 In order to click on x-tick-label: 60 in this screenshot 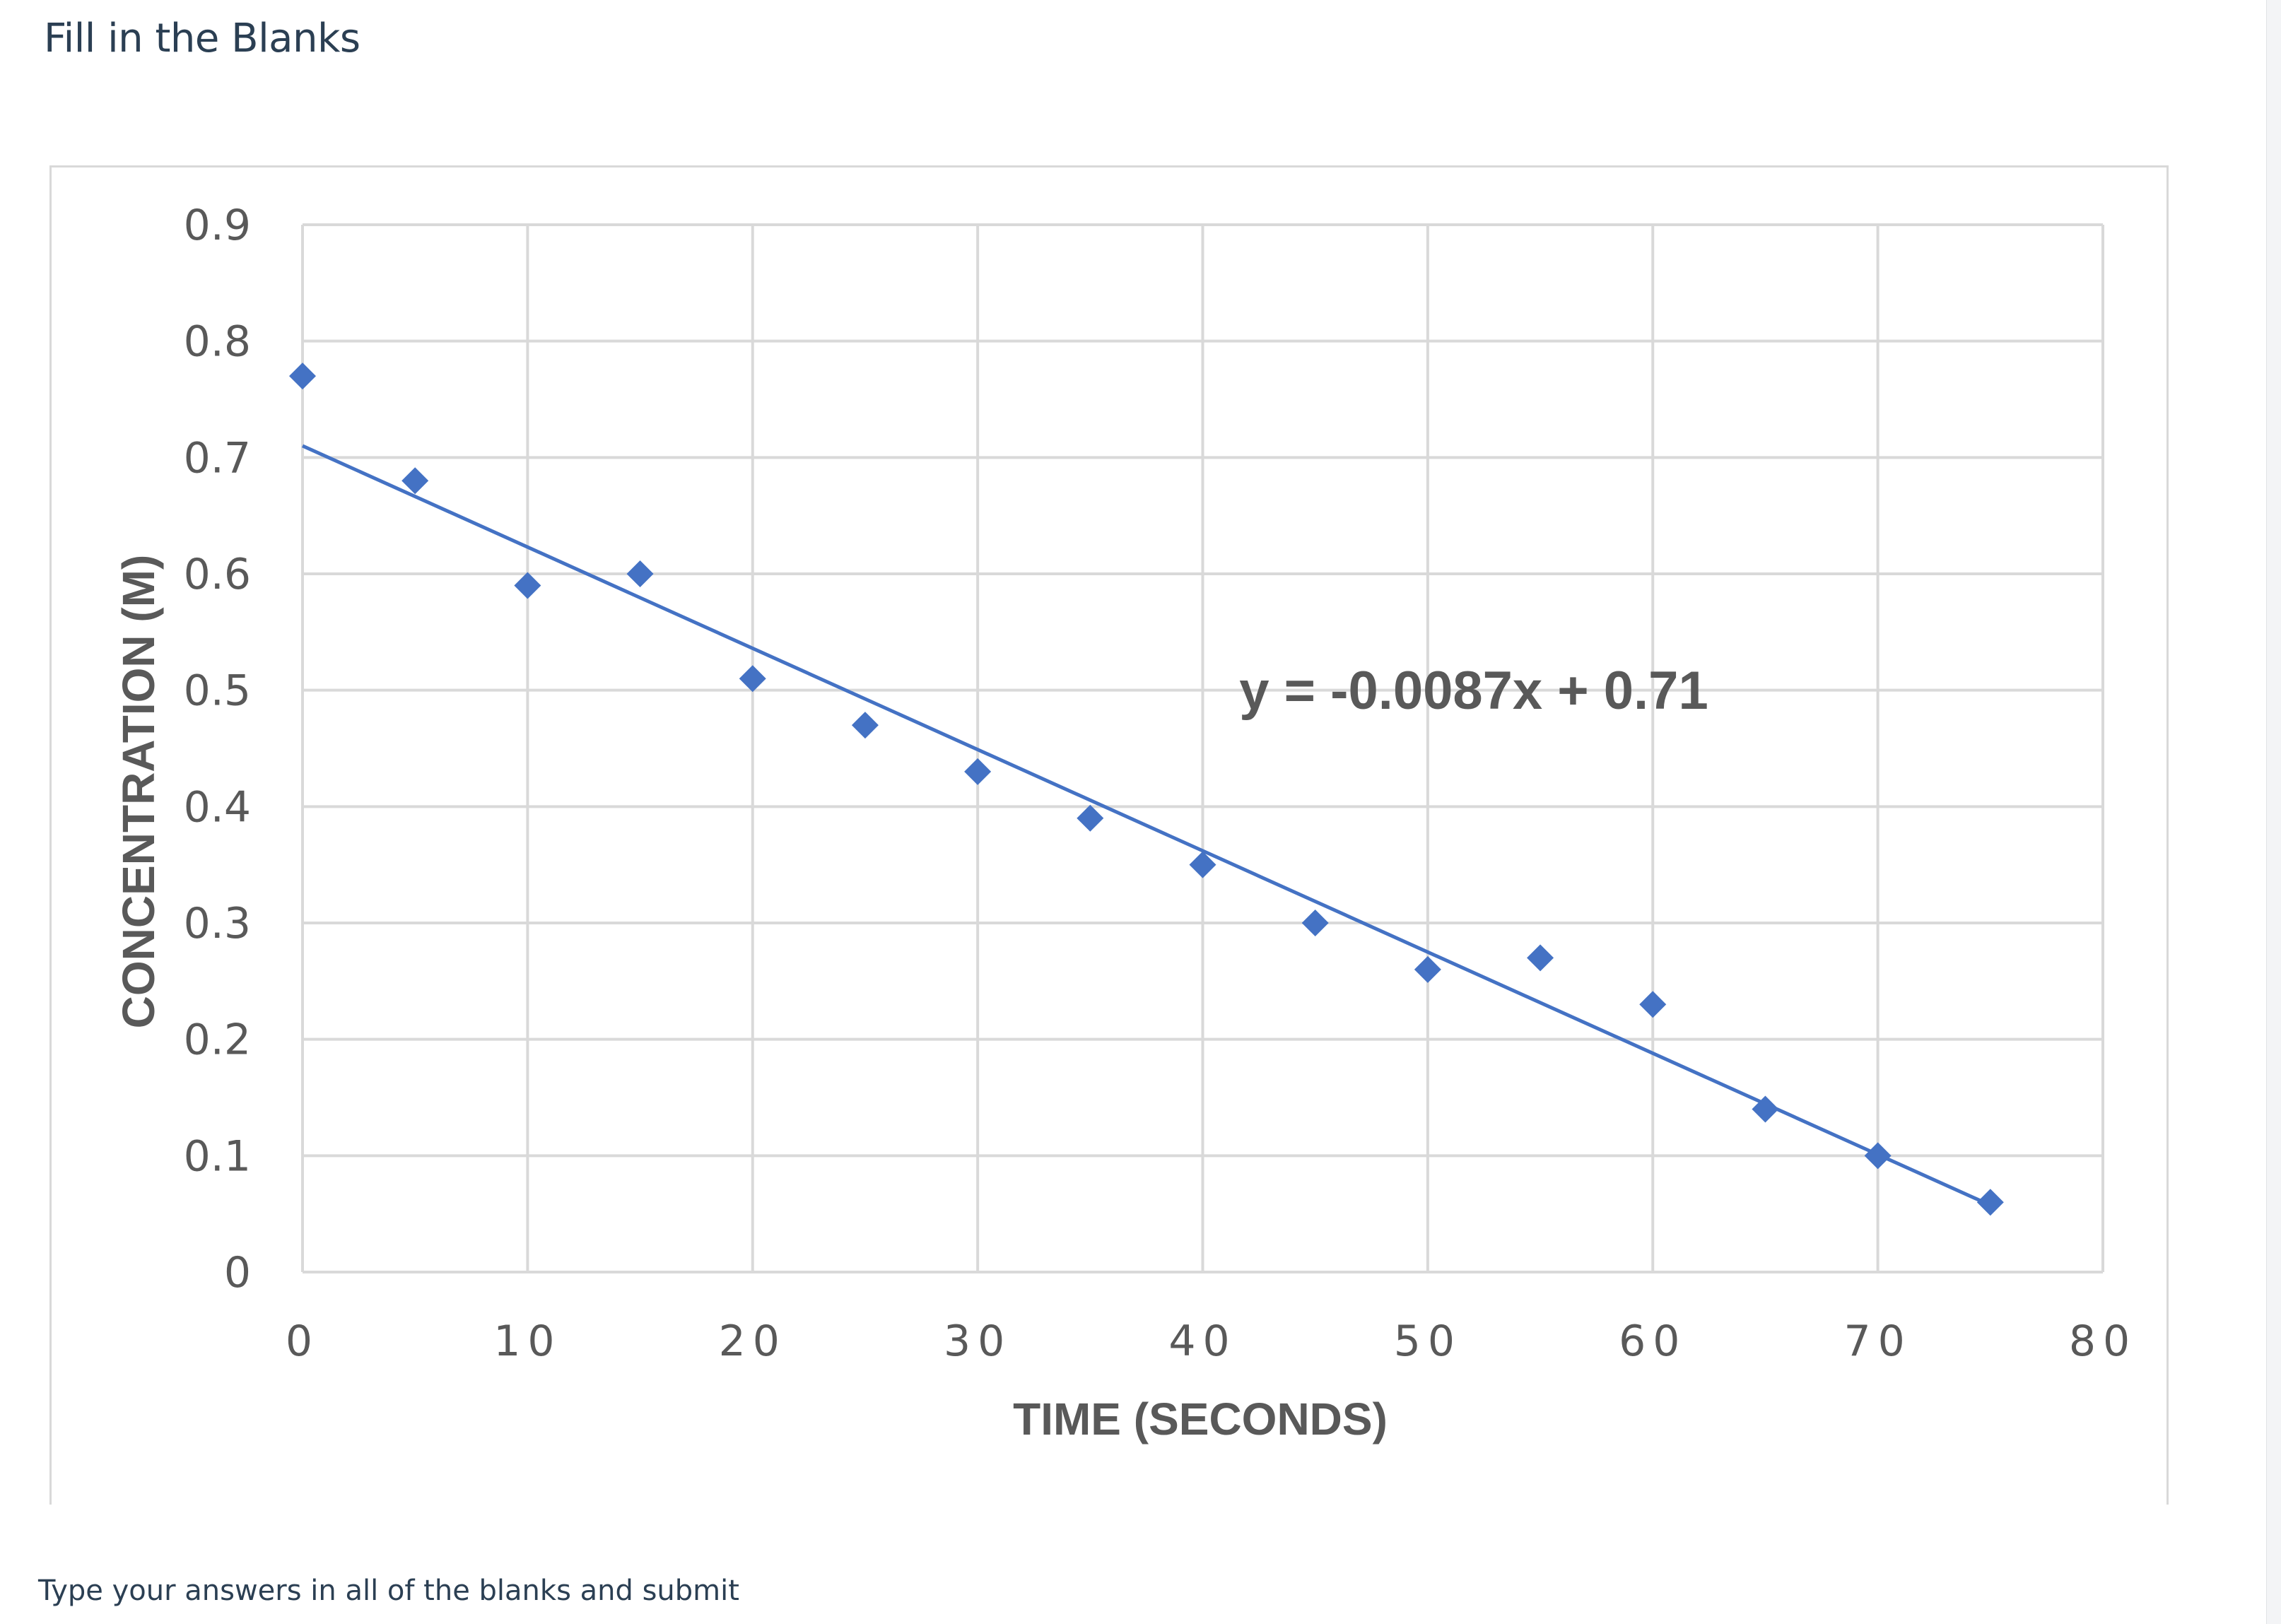, I will do `click(1653, 1341)`.